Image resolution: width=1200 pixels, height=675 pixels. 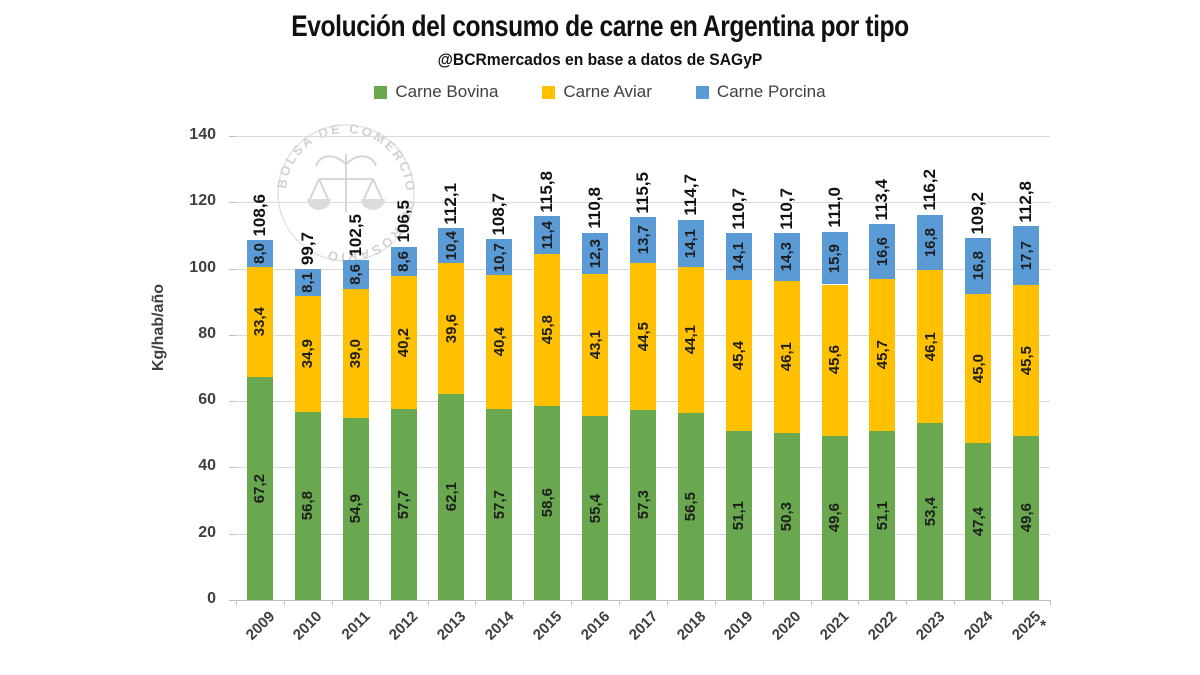 I want to click on bar-segment-aviar: 45,0, so click(x=978, y=368).